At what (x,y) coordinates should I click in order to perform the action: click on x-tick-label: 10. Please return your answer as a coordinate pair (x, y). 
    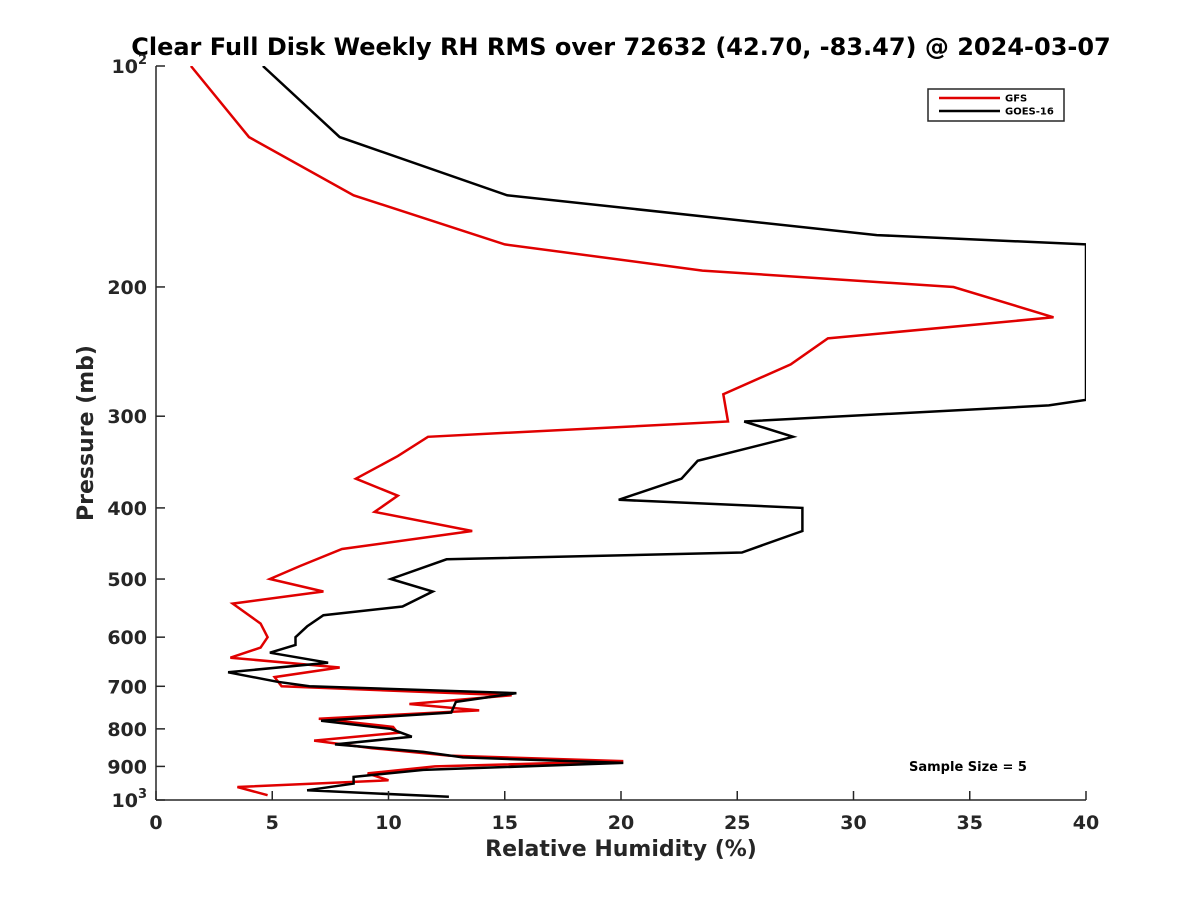
    Looking at the image, I should click on (388, 823).